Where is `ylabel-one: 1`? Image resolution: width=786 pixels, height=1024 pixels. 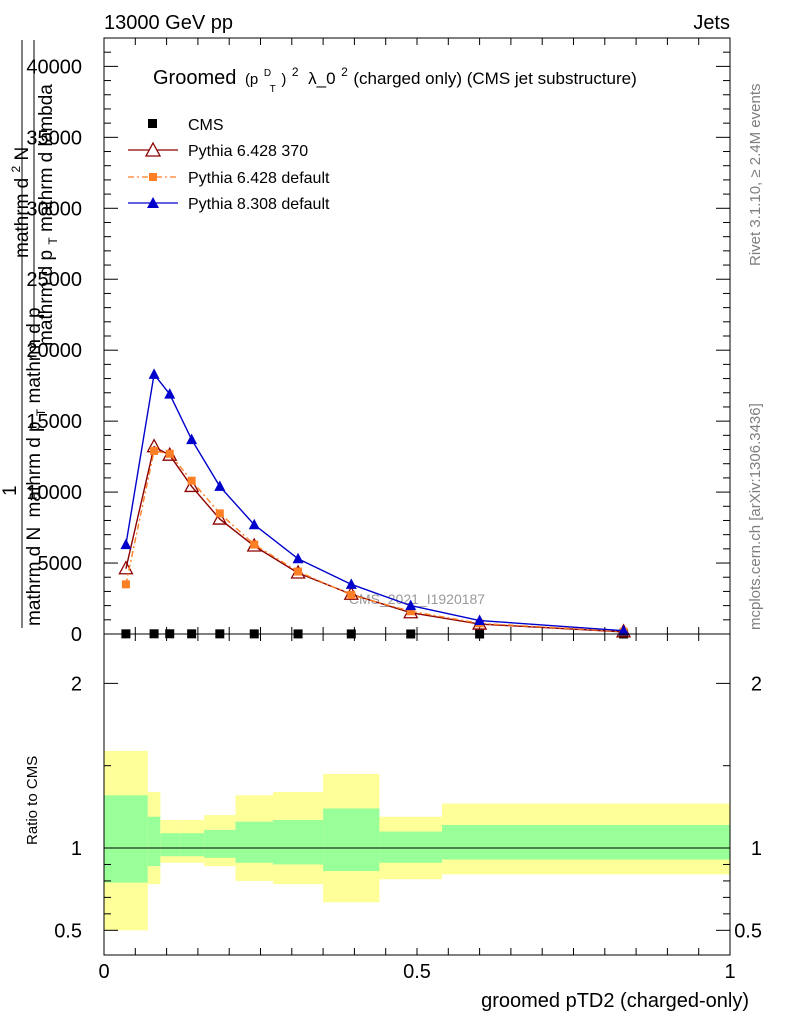 ylabel-one: 1 is located at coordinates (10, 490).